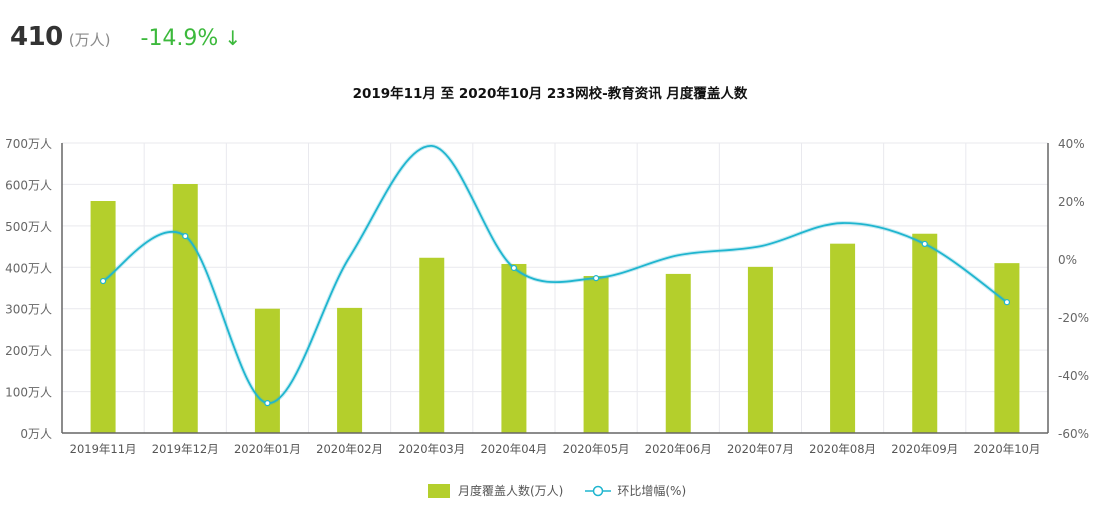 This screenshot has width=1100, height=512. What do you see at coordinates (760, 449) in the screenshot?
I see `x-tick-label: 2020年07月` at bounding box center [760, 449].